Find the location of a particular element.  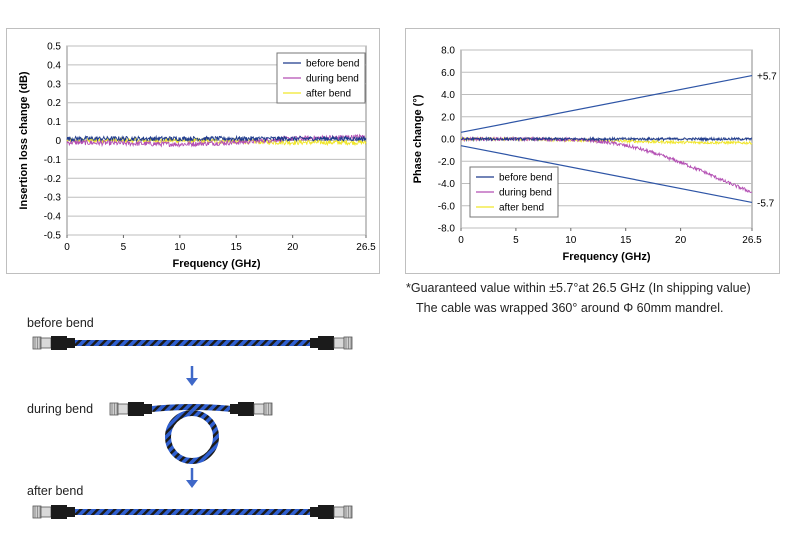

during-bend-right-connector is located at coordinates (251, 409).